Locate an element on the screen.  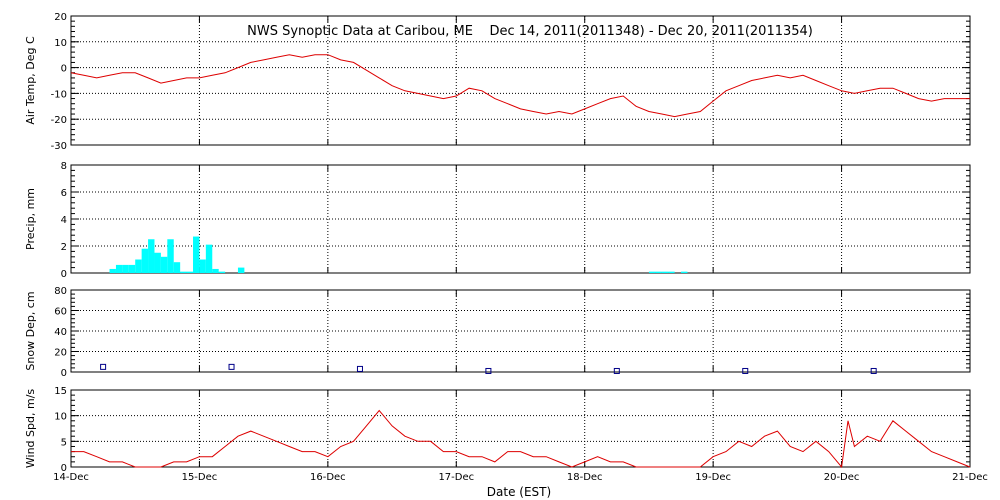
x-tick-label: 16-Dec is located at coordinates (328, 477).